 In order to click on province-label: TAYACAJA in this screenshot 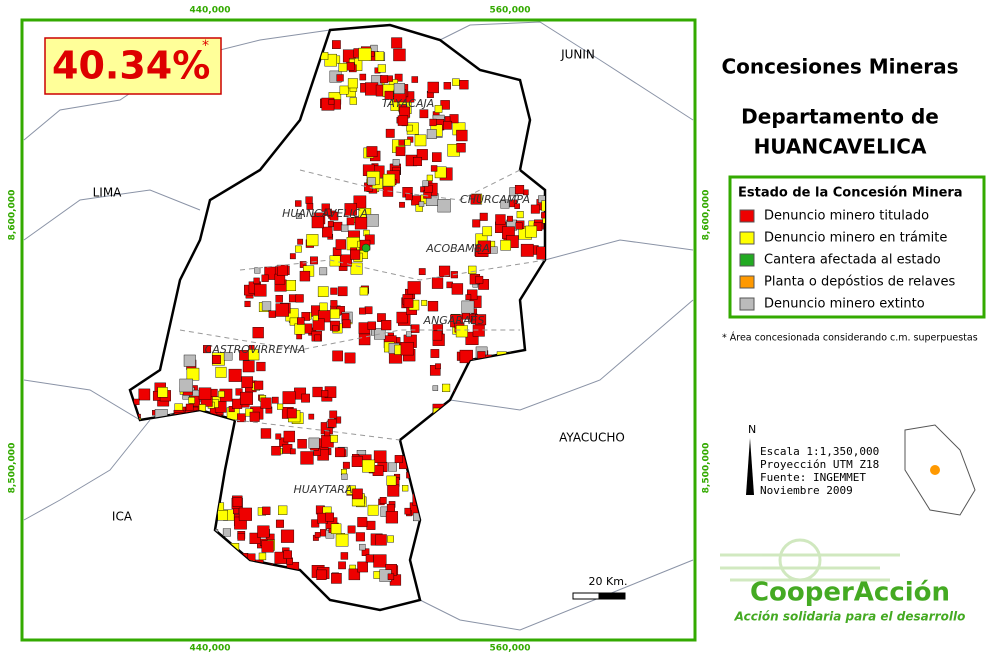, I will do `click(408, 103)`.